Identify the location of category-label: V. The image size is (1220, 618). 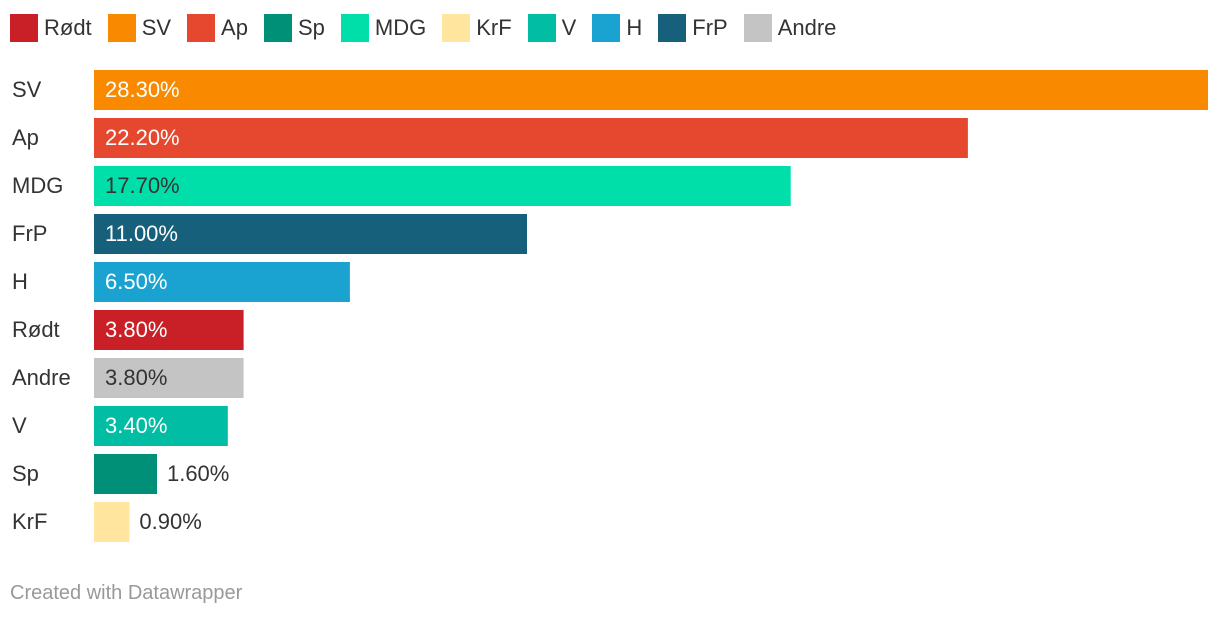
(19, 425).